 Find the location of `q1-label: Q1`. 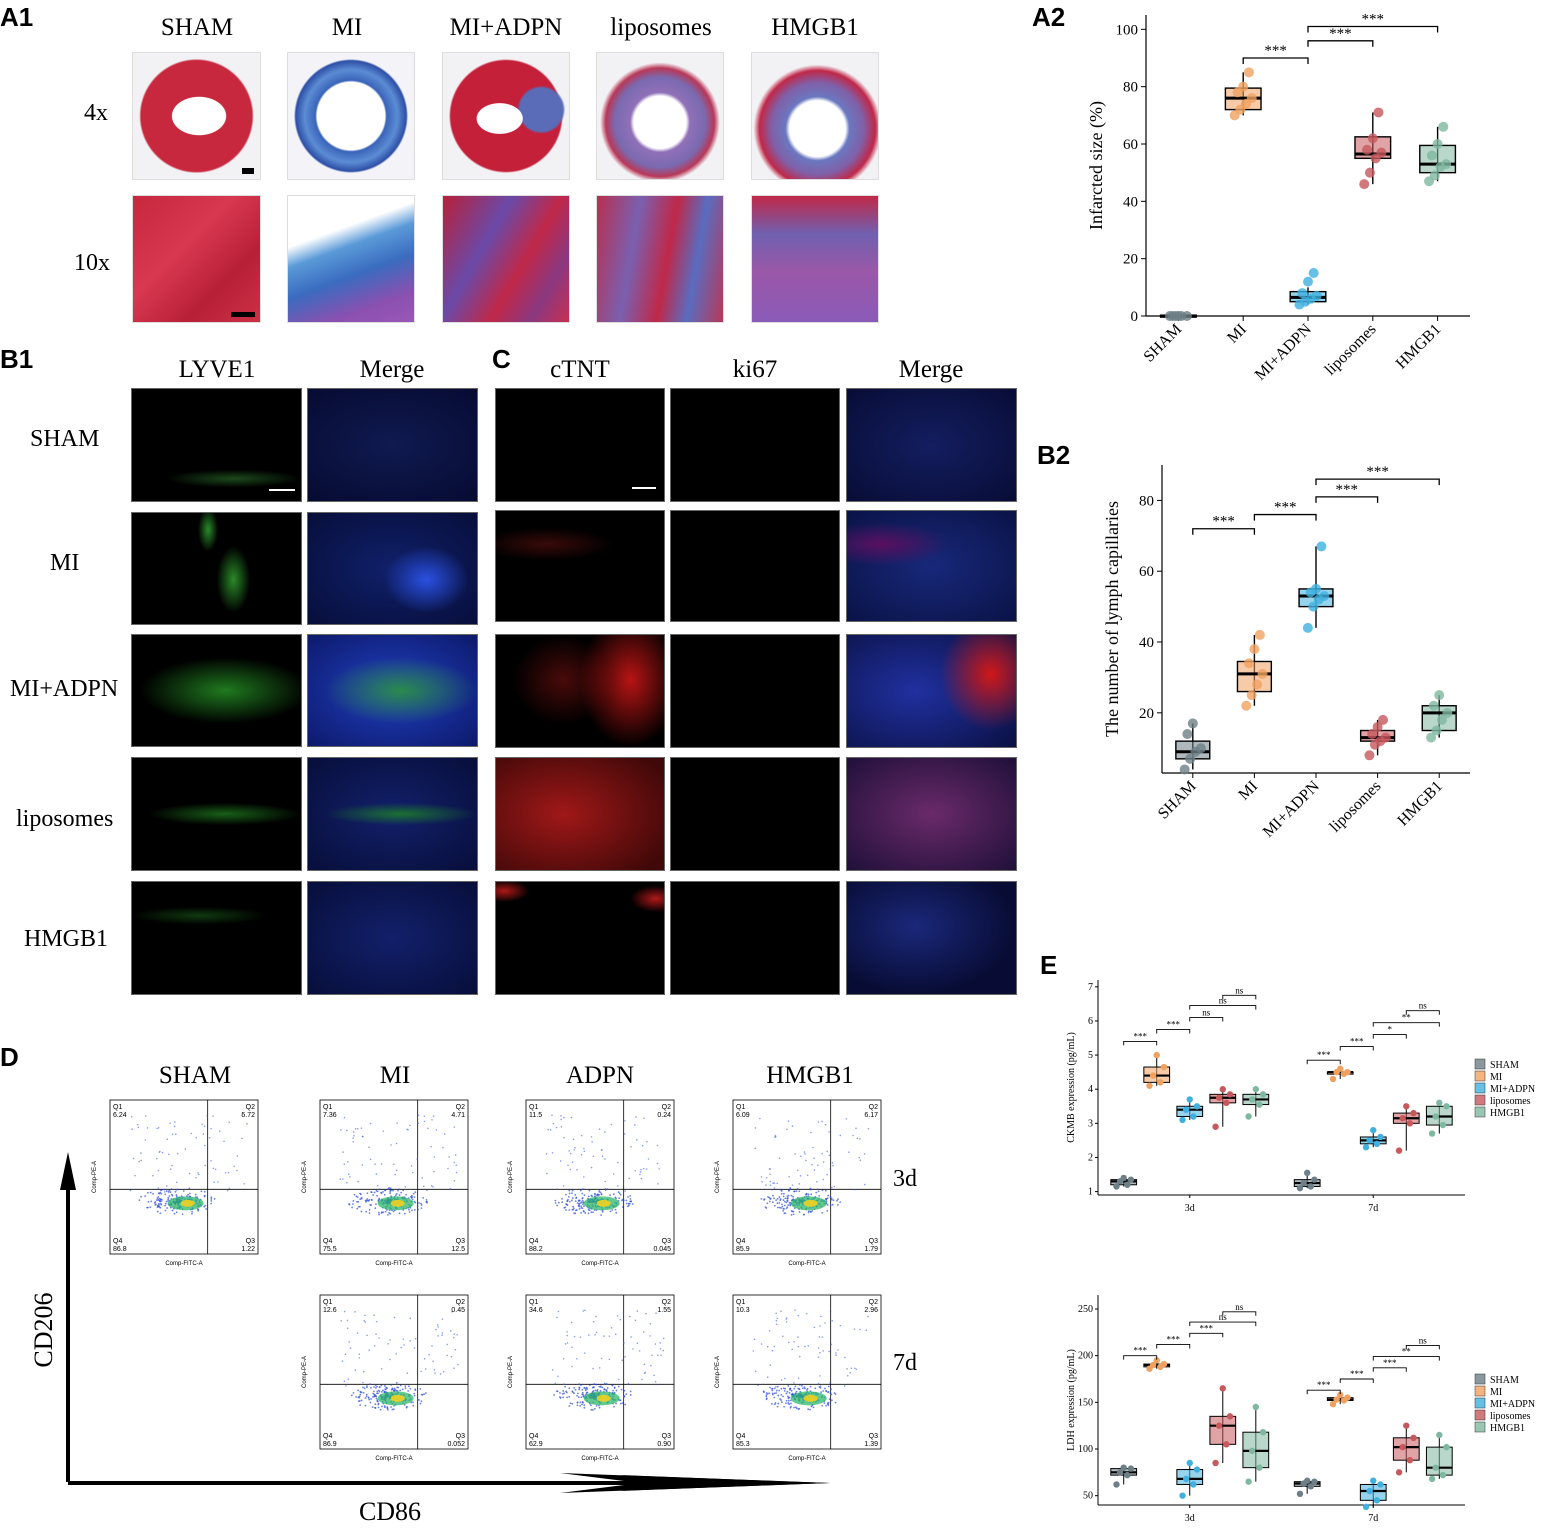

q1-label: Q1 is located at coordinates (740, 1302).